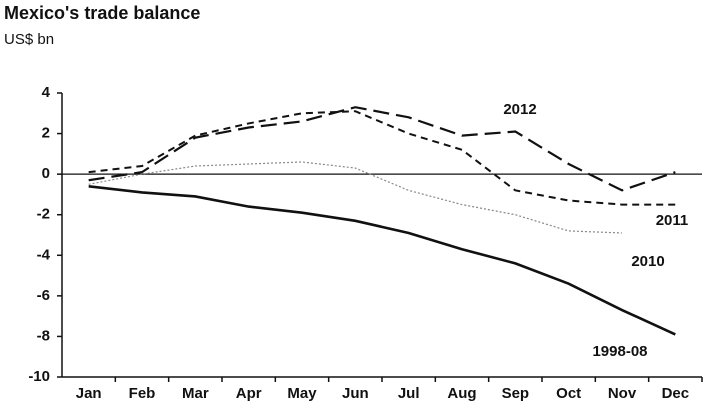 The width and height of the screenshot is (704, 404). I want to click on series-label: 2011, so click(672, 220).